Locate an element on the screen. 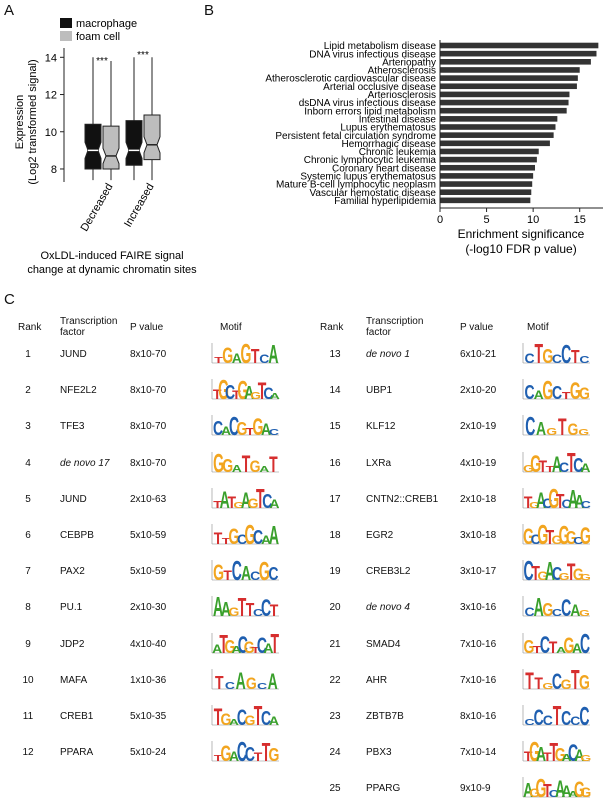  bar-label-15: Chronic lymphocytic leukemia is located at coordinates (370, 160).